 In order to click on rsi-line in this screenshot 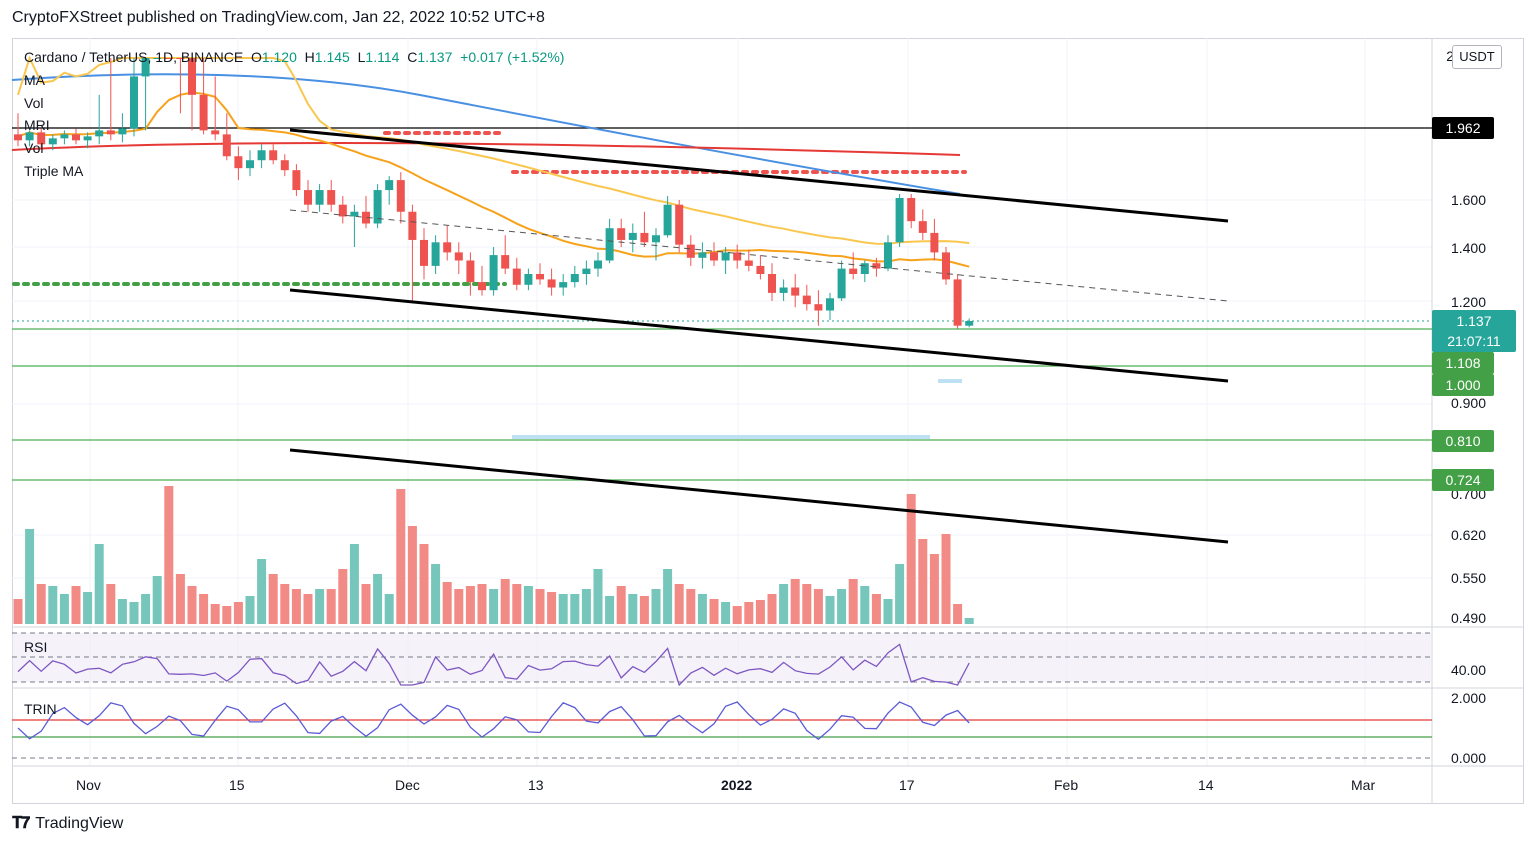, I will do `click(493, 665)`.